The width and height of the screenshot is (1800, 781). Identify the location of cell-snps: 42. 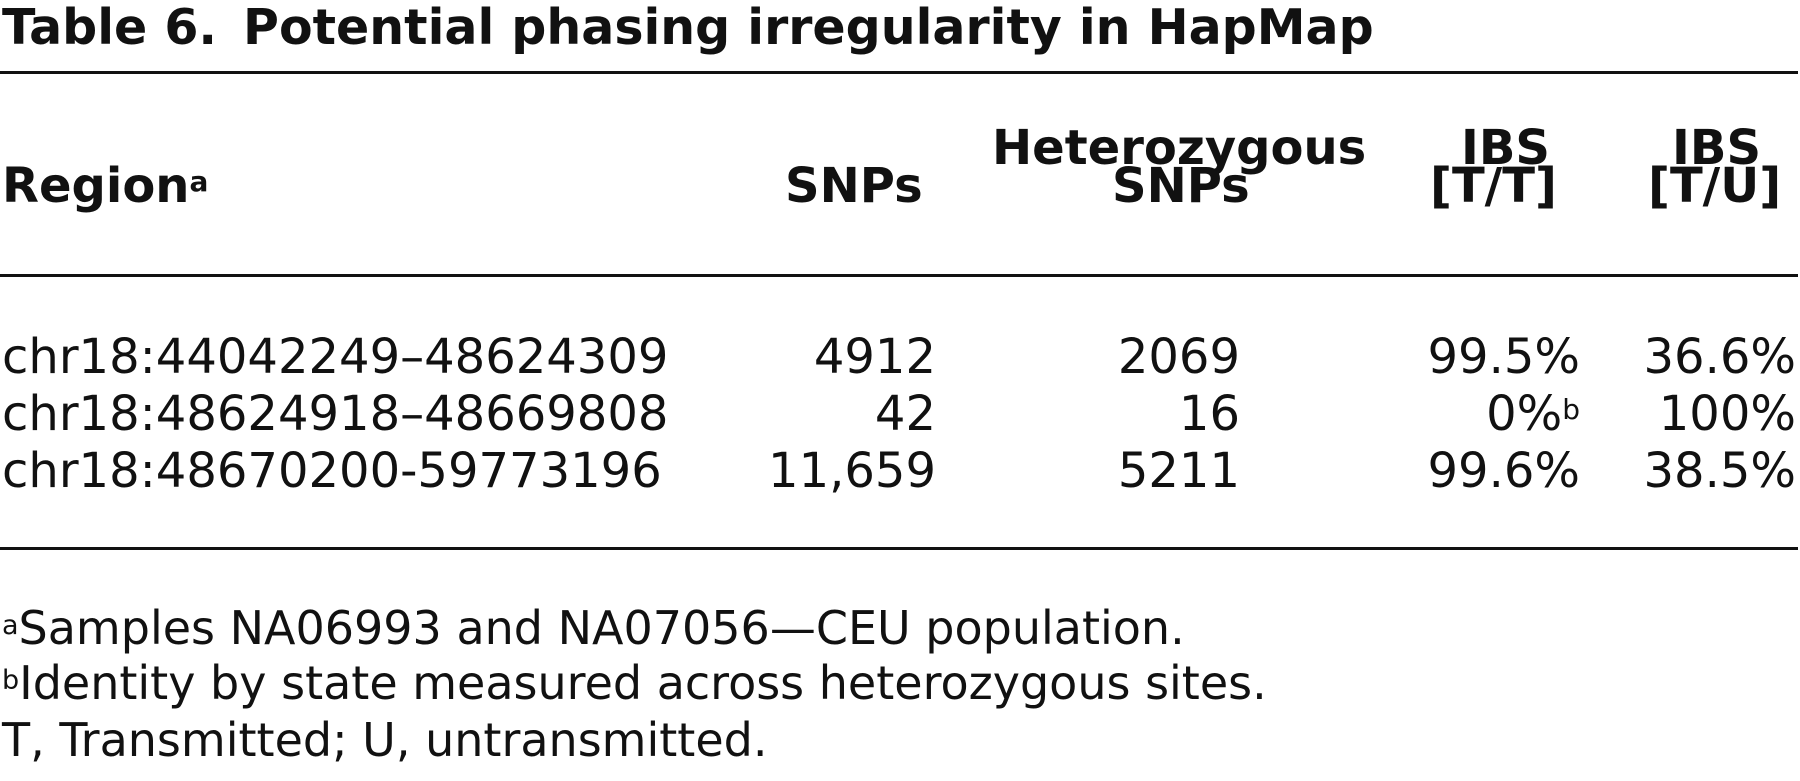
(905, 414).